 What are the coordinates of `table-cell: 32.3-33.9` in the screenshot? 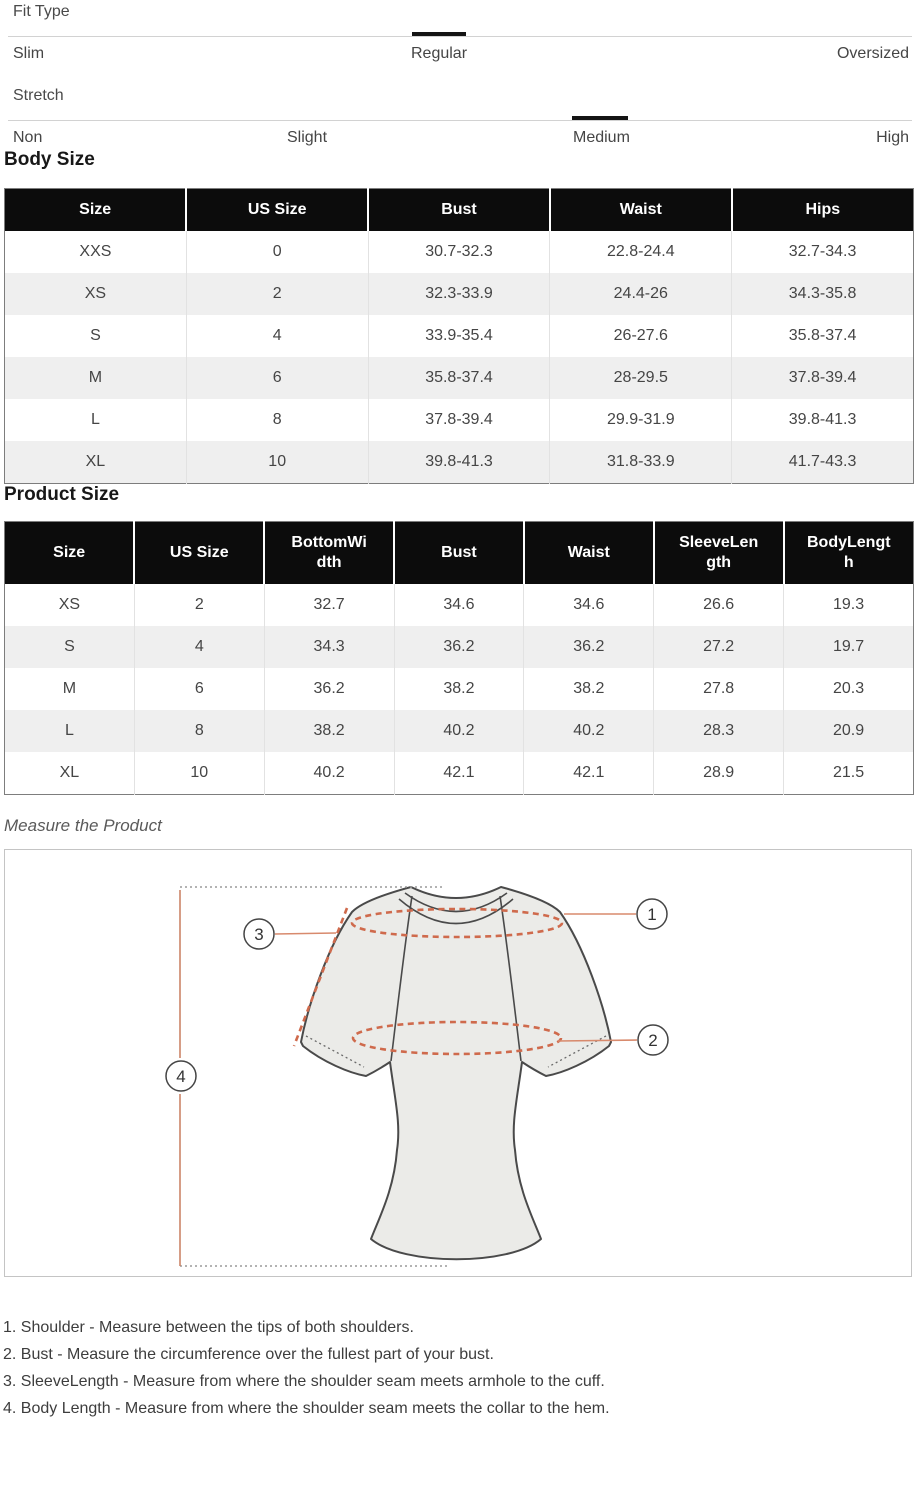 It's located at (458, 294).